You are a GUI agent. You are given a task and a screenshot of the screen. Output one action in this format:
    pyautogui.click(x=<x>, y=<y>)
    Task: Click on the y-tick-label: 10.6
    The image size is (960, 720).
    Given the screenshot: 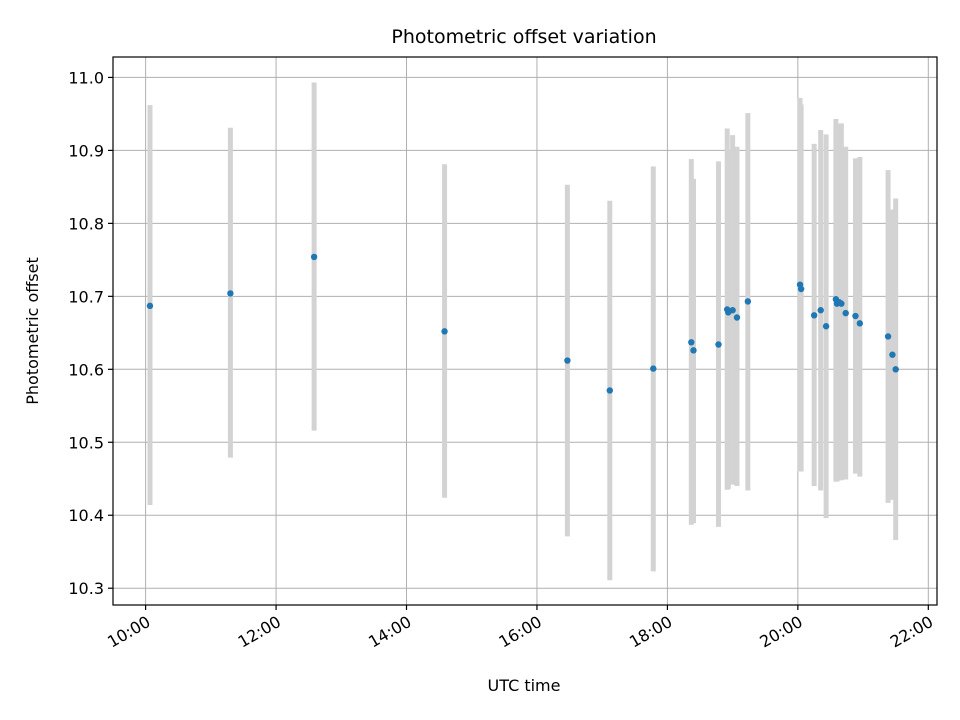 What is the action you would take?
    pyautogui.click(x=86, y=369)
    